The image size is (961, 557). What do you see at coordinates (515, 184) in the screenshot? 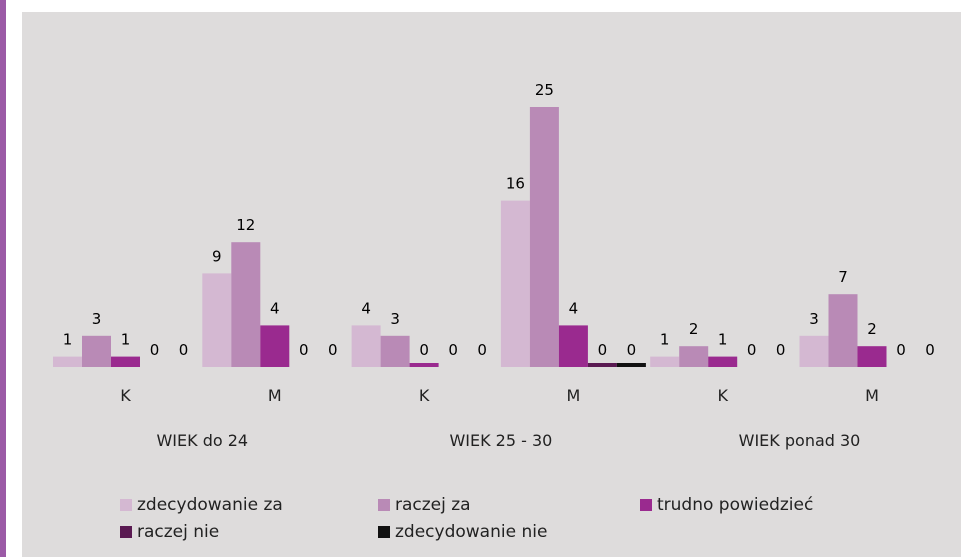
I see `data-label-zdecydowanie-za-3: 16` at bounding box center [515, 184].